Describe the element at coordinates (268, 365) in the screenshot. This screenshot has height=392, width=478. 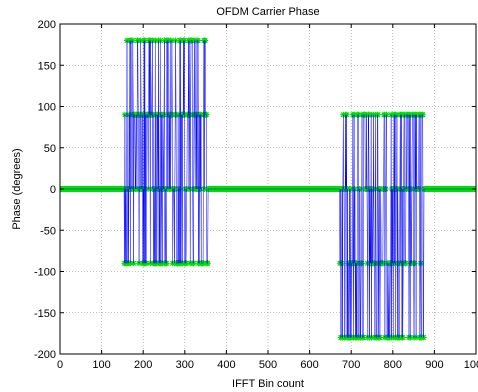
I see `x-tick-label: 500` at that location.